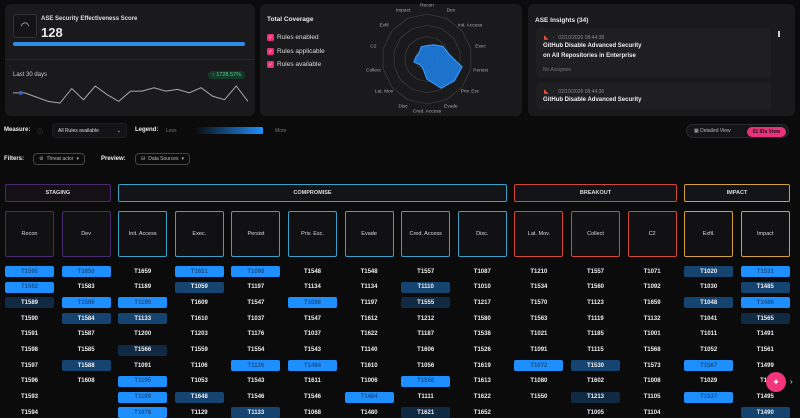  I want to click on technique-cell: T1557, so click(426, 271).